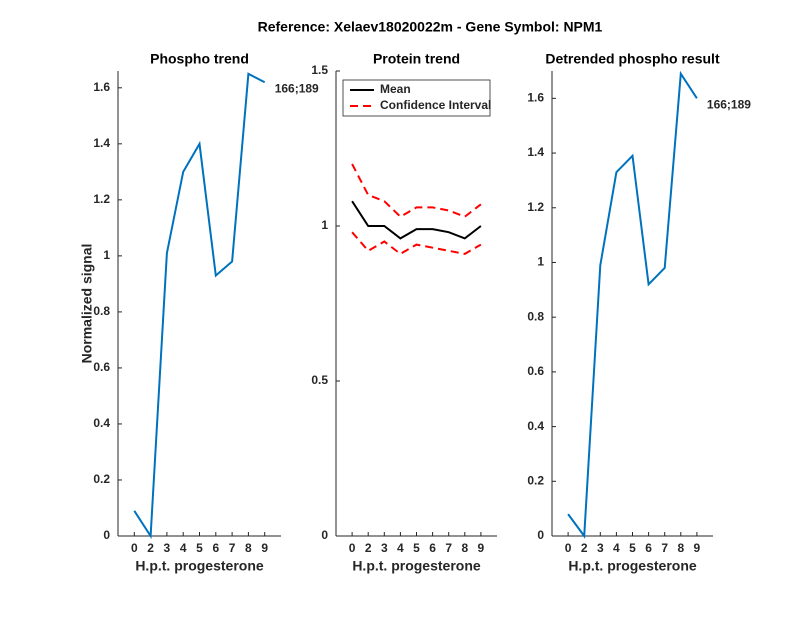 This screenshot has height=618, width=800. I want to click on y-tick-label: 1.5, so click(319, 70).